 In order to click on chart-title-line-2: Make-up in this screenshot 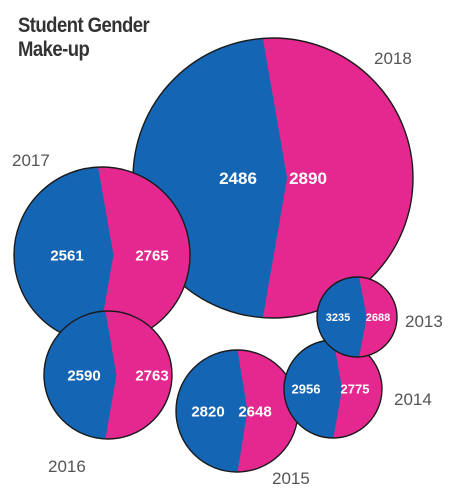, I will do `click(54, 49)`.